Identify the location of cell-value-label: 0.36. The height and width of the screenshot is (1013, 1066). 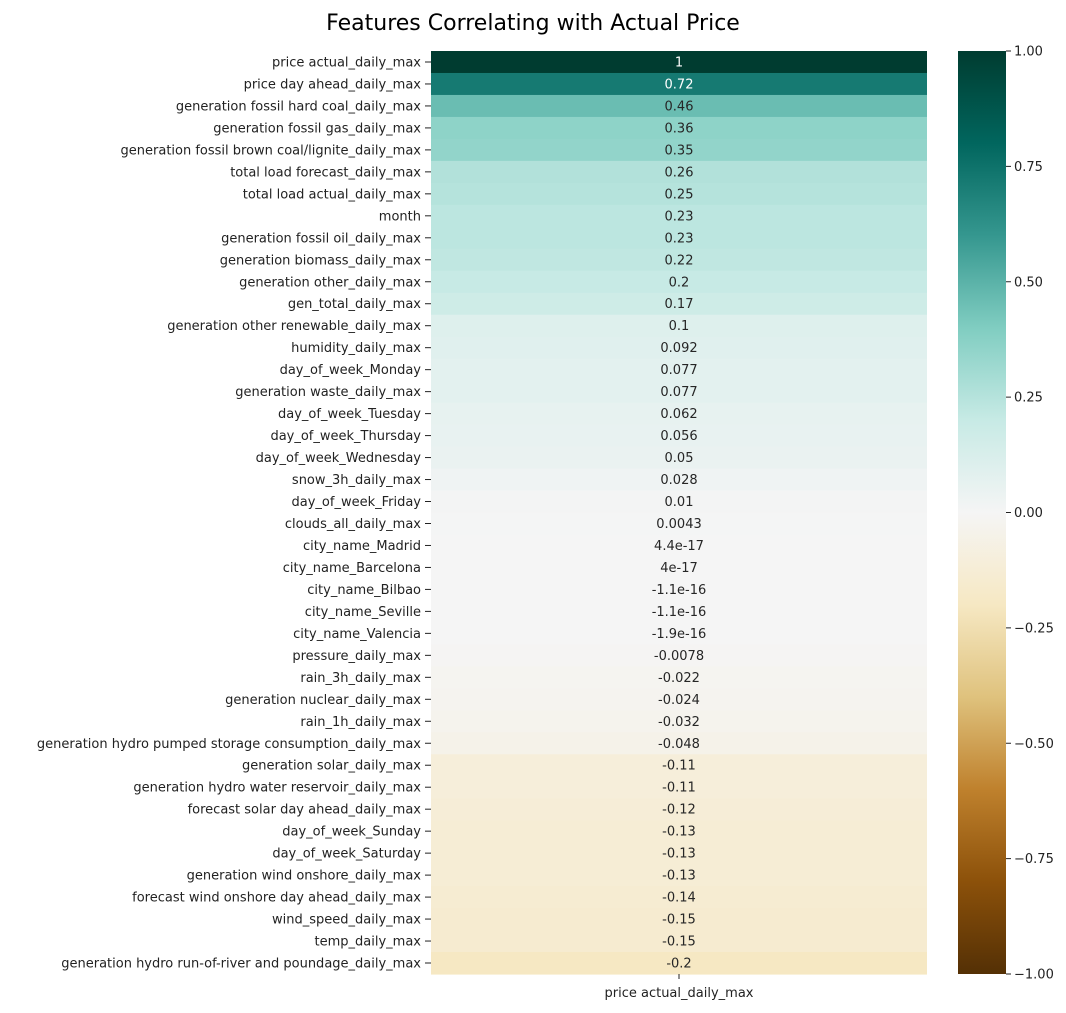
(679, 128).